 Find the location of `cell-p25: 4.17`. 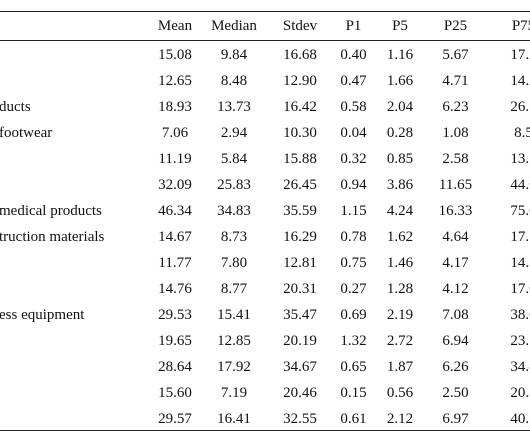

cell-p25: 4.17 is located at coordinates (455, 262).